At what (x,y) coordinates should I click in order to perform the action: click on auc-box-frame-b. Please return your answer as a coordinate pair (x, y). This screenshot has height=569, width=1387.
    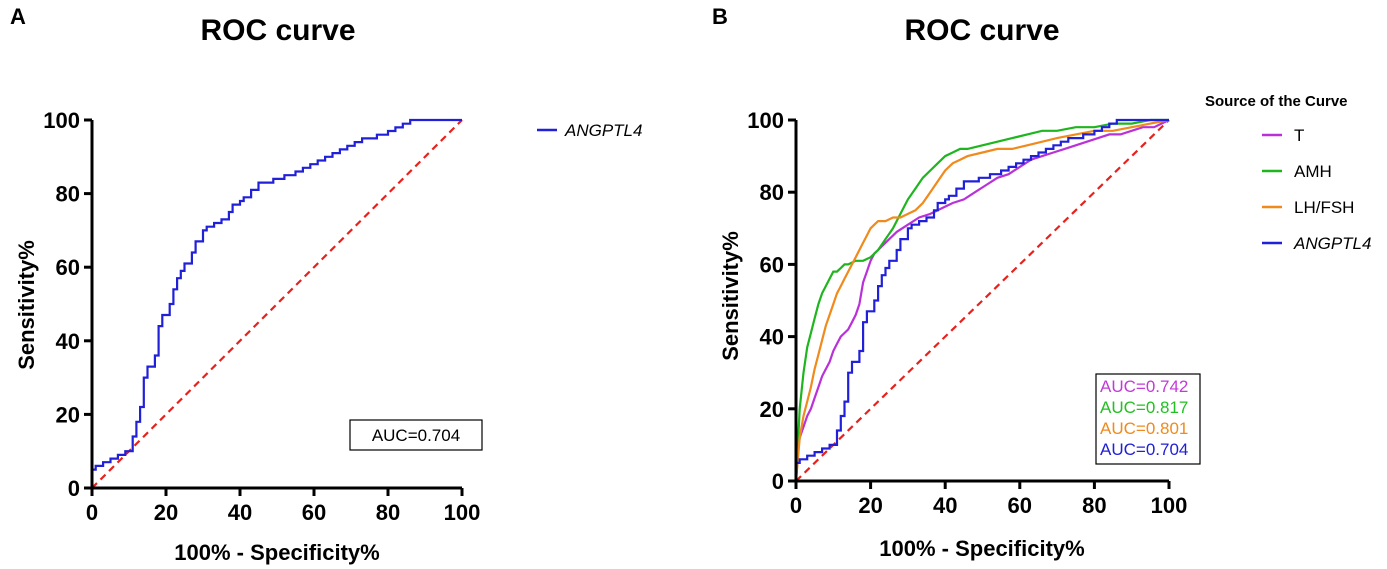
    Looking at the image, I should click on (1148, 419).